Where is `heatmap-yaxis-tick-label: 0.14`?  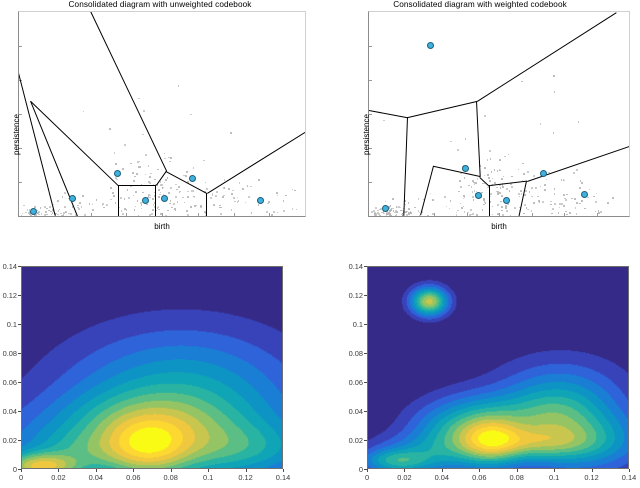 heatmap-yaxis-tick-label: 0.14 is located at coordinates (355, 266).